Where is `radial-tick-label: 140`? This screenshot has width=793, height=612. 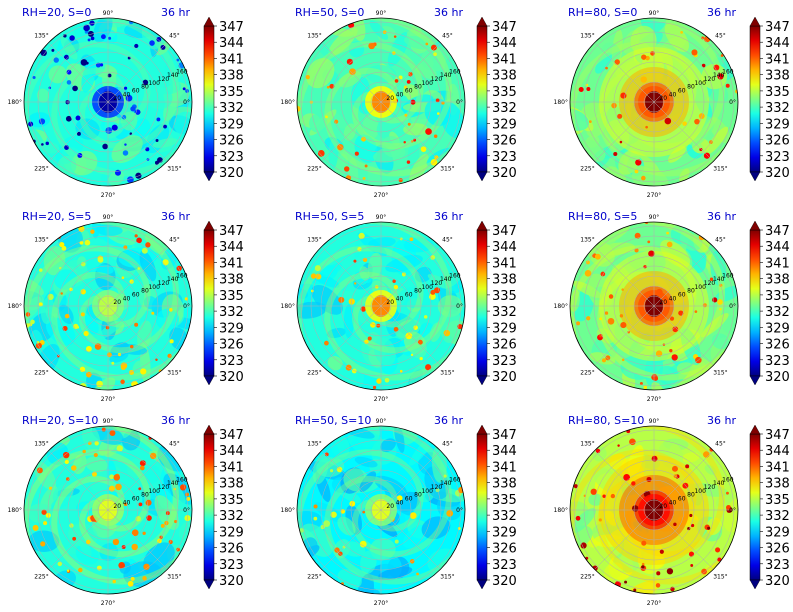
radial-tick-label: 140 is located at coordinates (446, 75).